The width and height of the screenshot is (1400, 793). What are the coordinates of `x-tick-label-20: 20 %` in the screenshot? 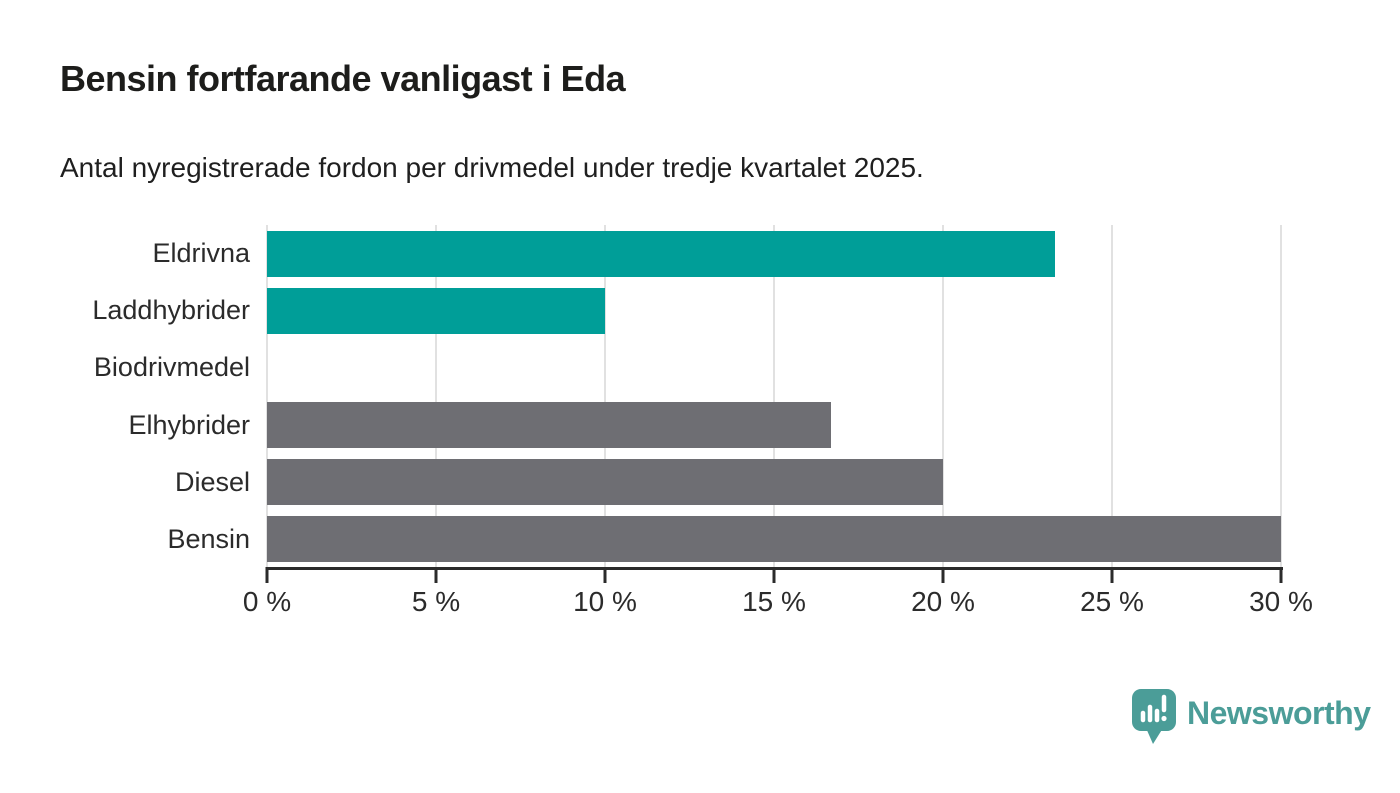 It's located at (943, 601).